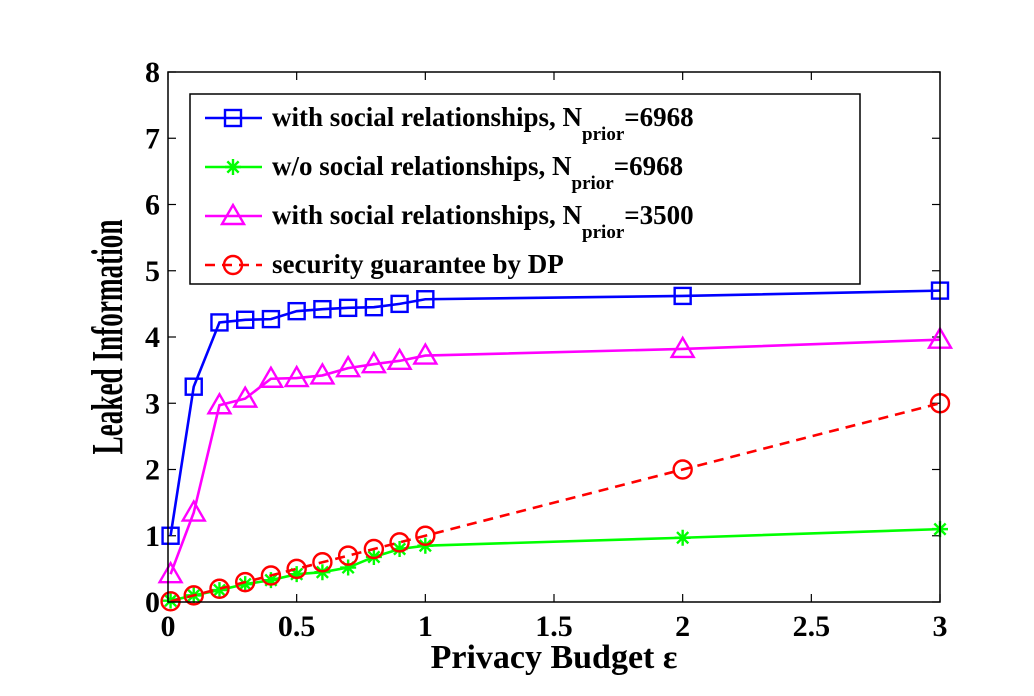  I want to click on legend-entry-4: security guarantee by DP, so click(384, 264).